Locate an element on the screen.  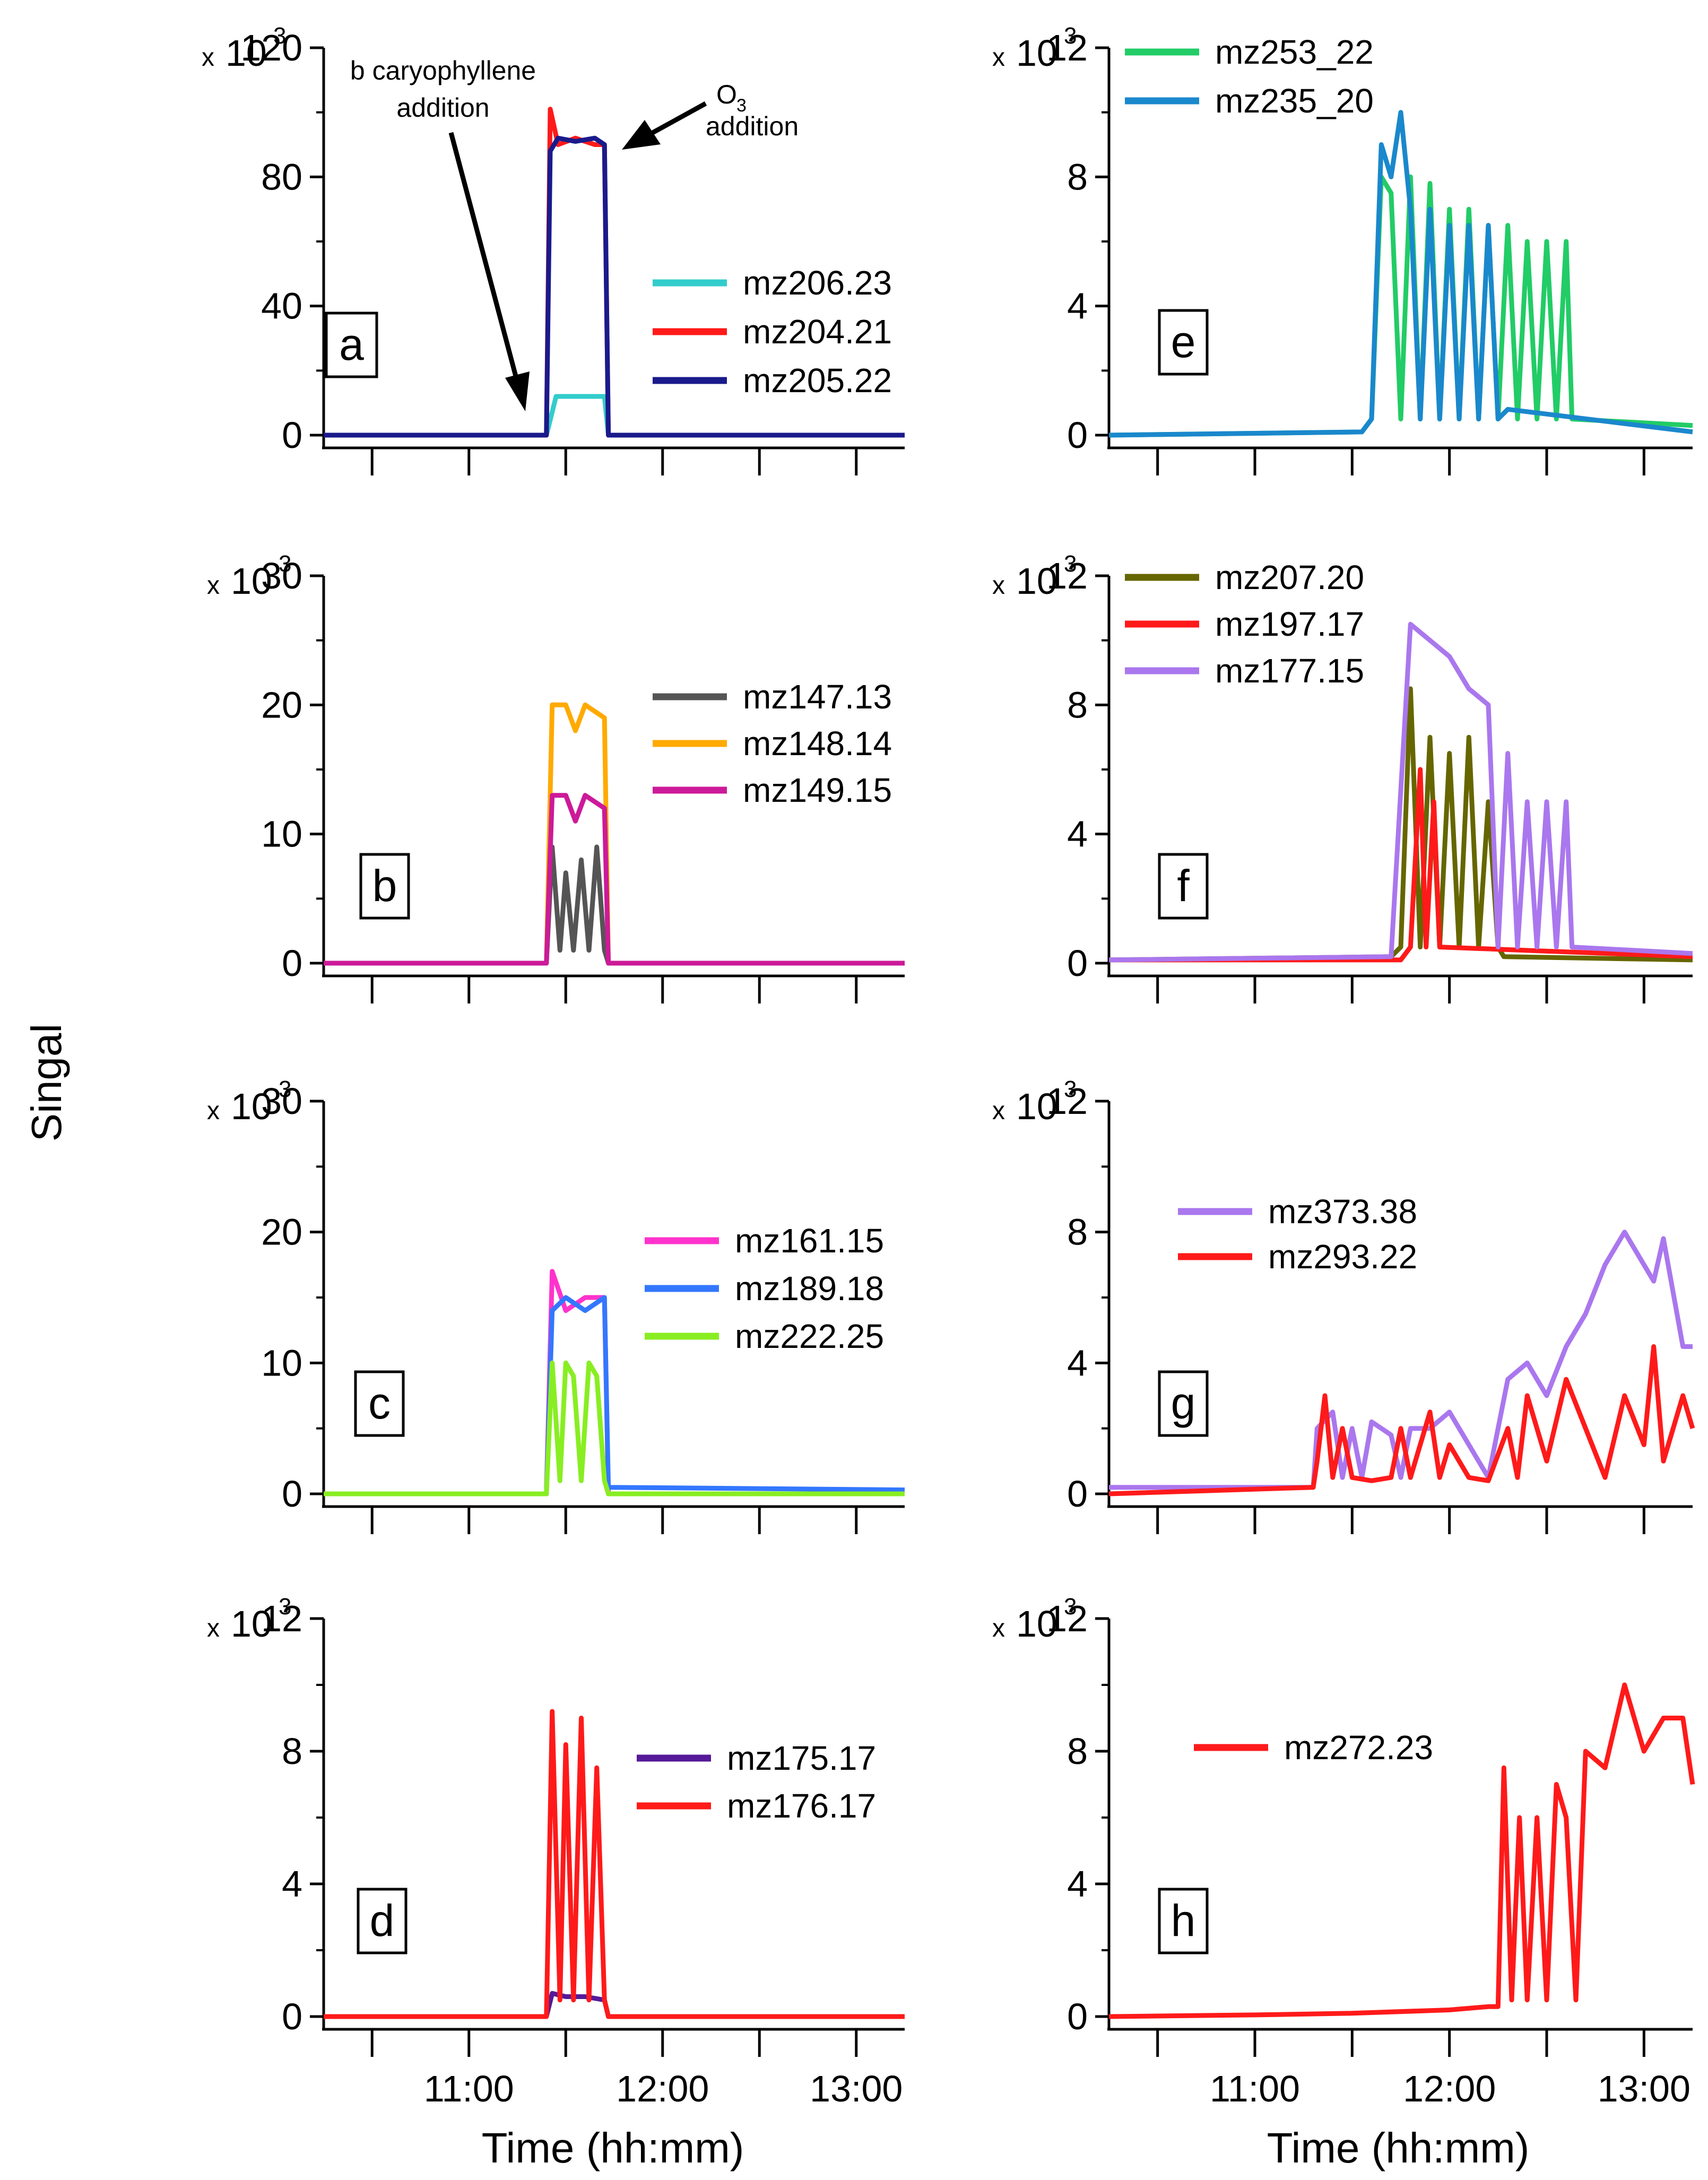
series-line-mz373.38 is located at coordinates (1401, 1360).